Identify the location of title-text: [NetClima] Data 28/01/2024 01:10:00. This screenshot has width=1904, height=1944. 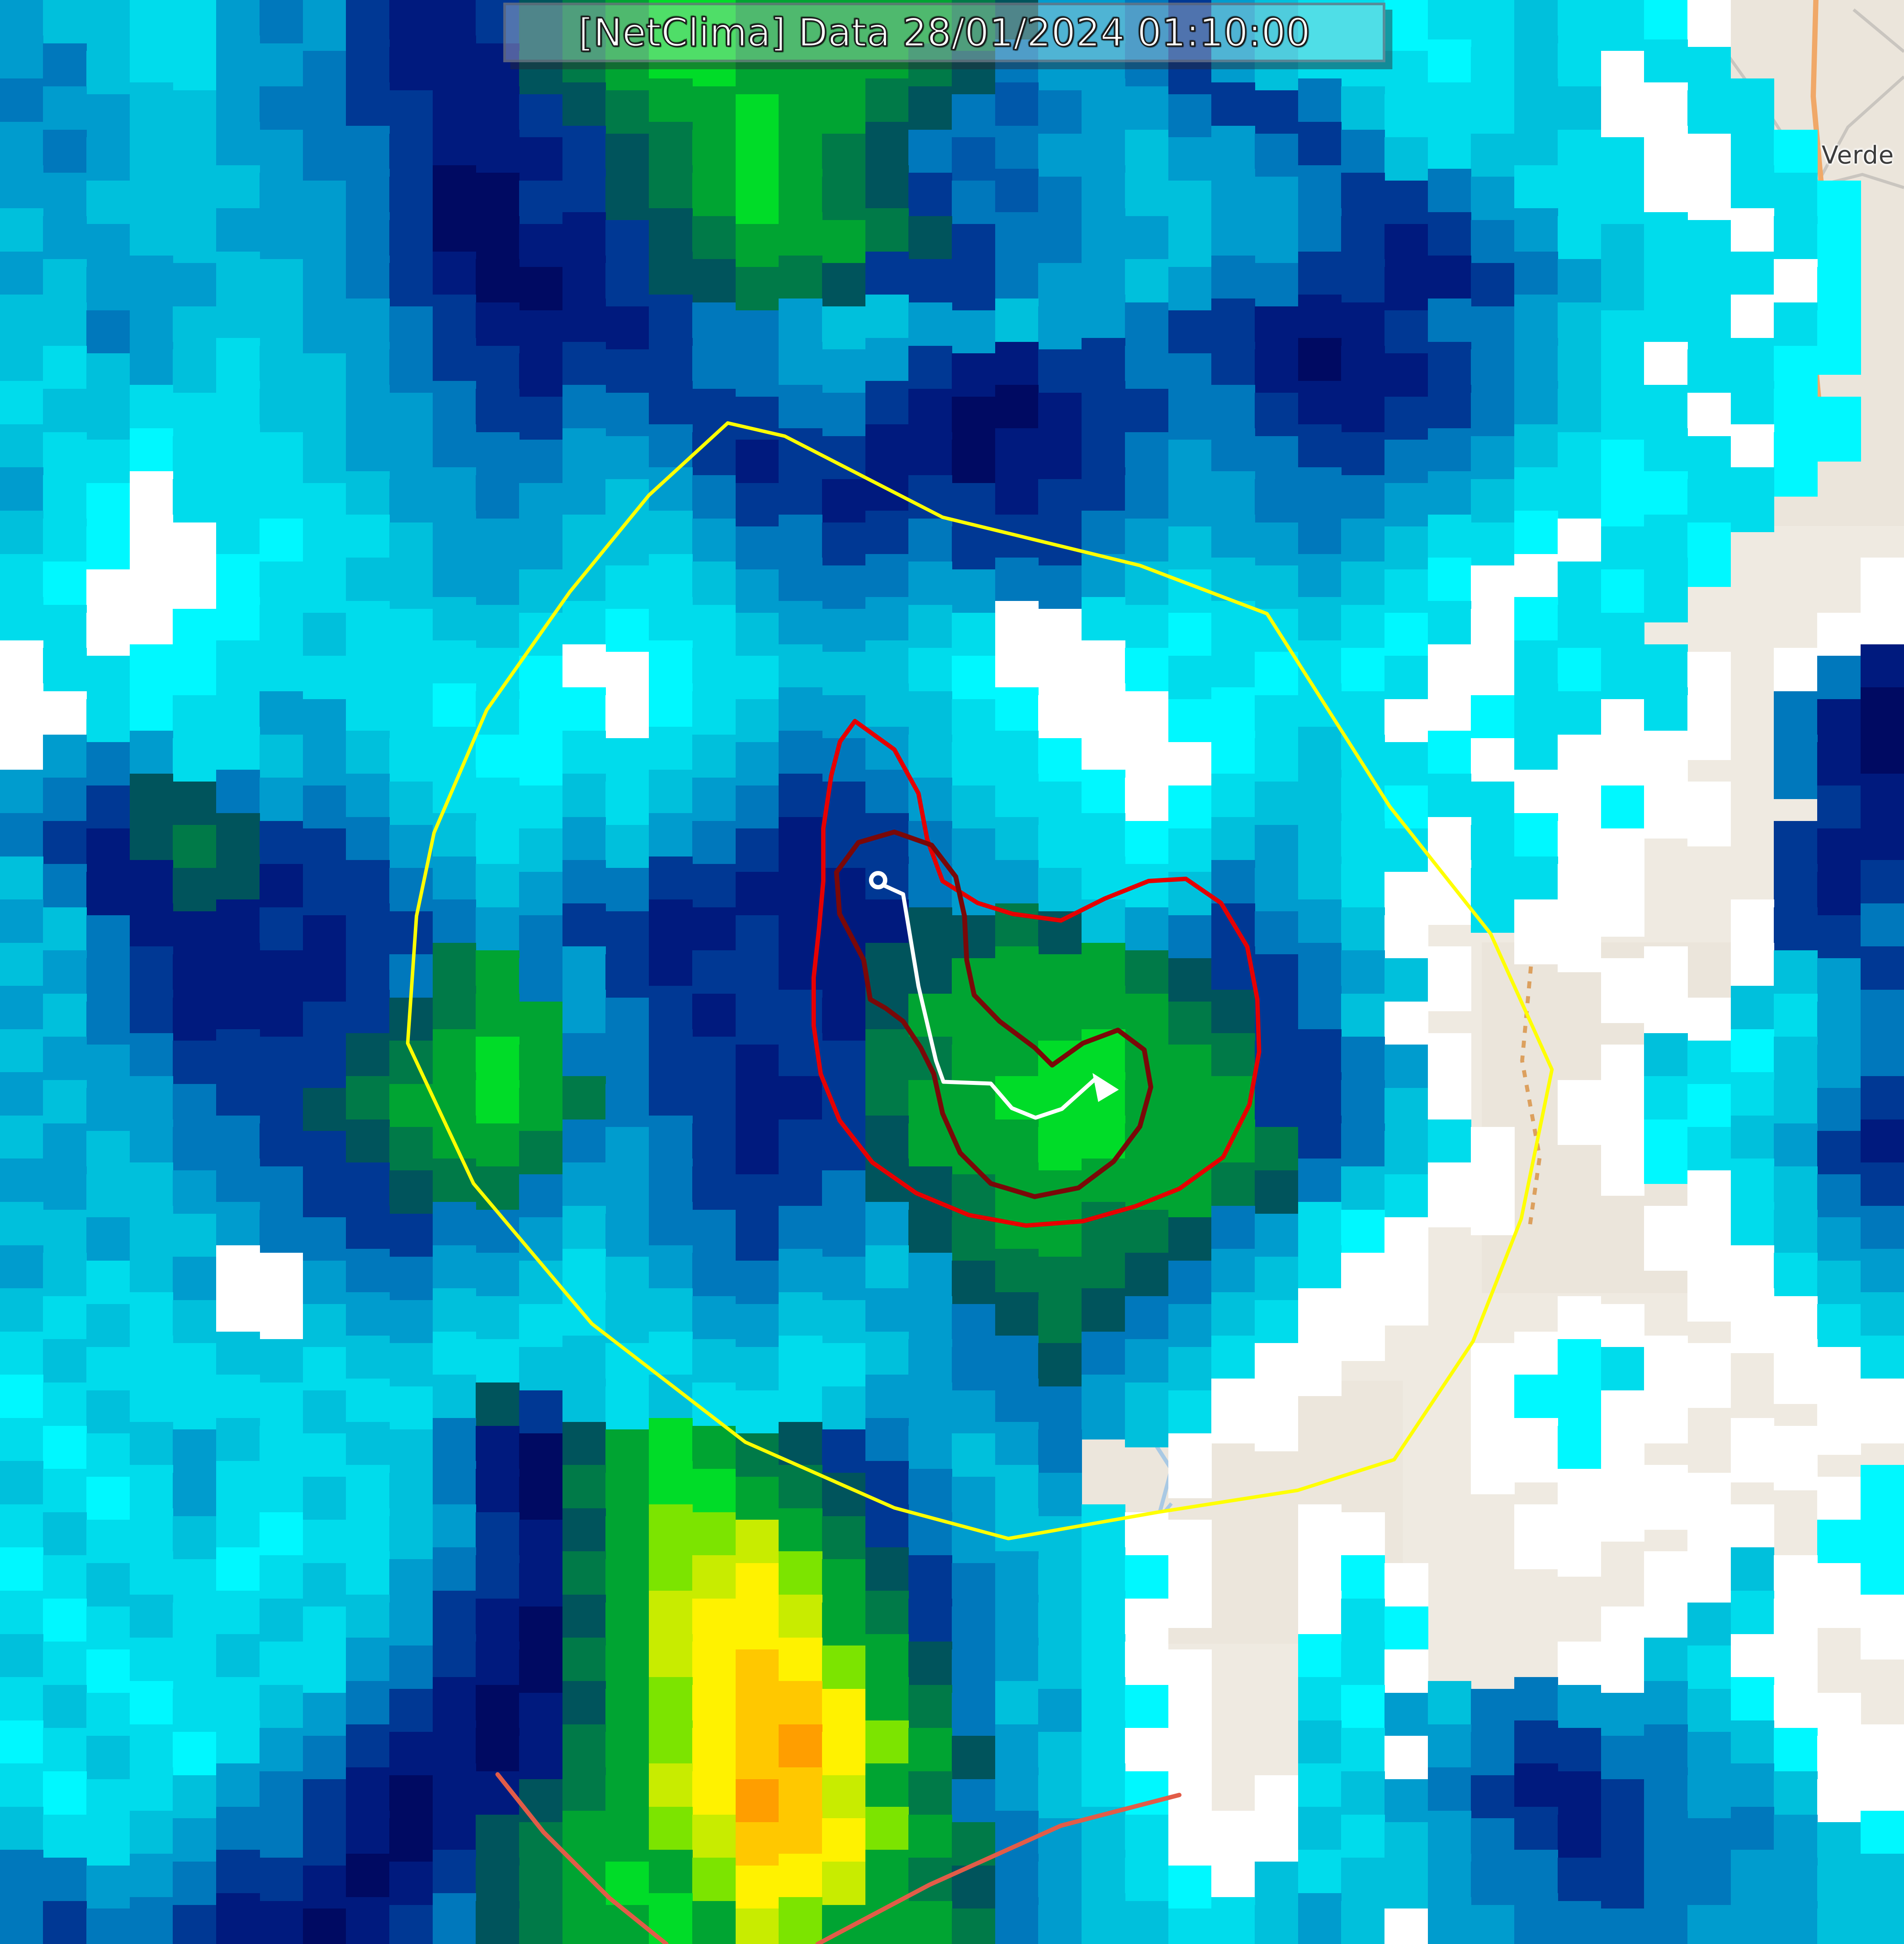
(944, 32).